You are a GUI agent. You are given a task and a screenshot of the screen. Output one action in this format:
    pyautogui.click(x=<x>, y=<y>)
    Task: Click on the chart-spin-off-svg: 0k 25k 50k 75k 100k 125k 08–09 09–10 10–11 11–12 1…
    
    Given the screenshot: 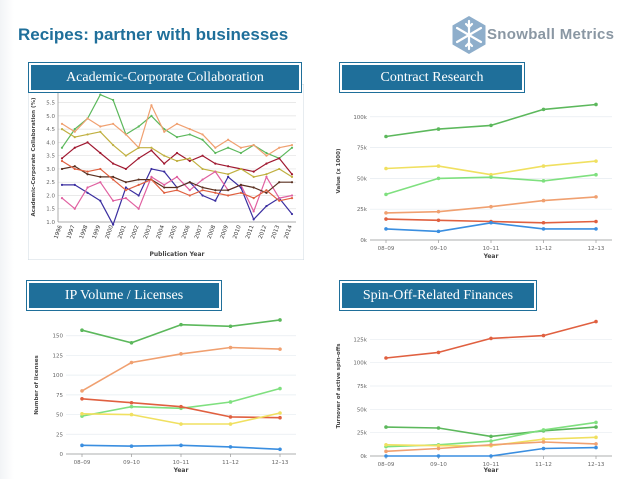 What is the action you would take?
    pyautogui.click(x=474, y=396)
    